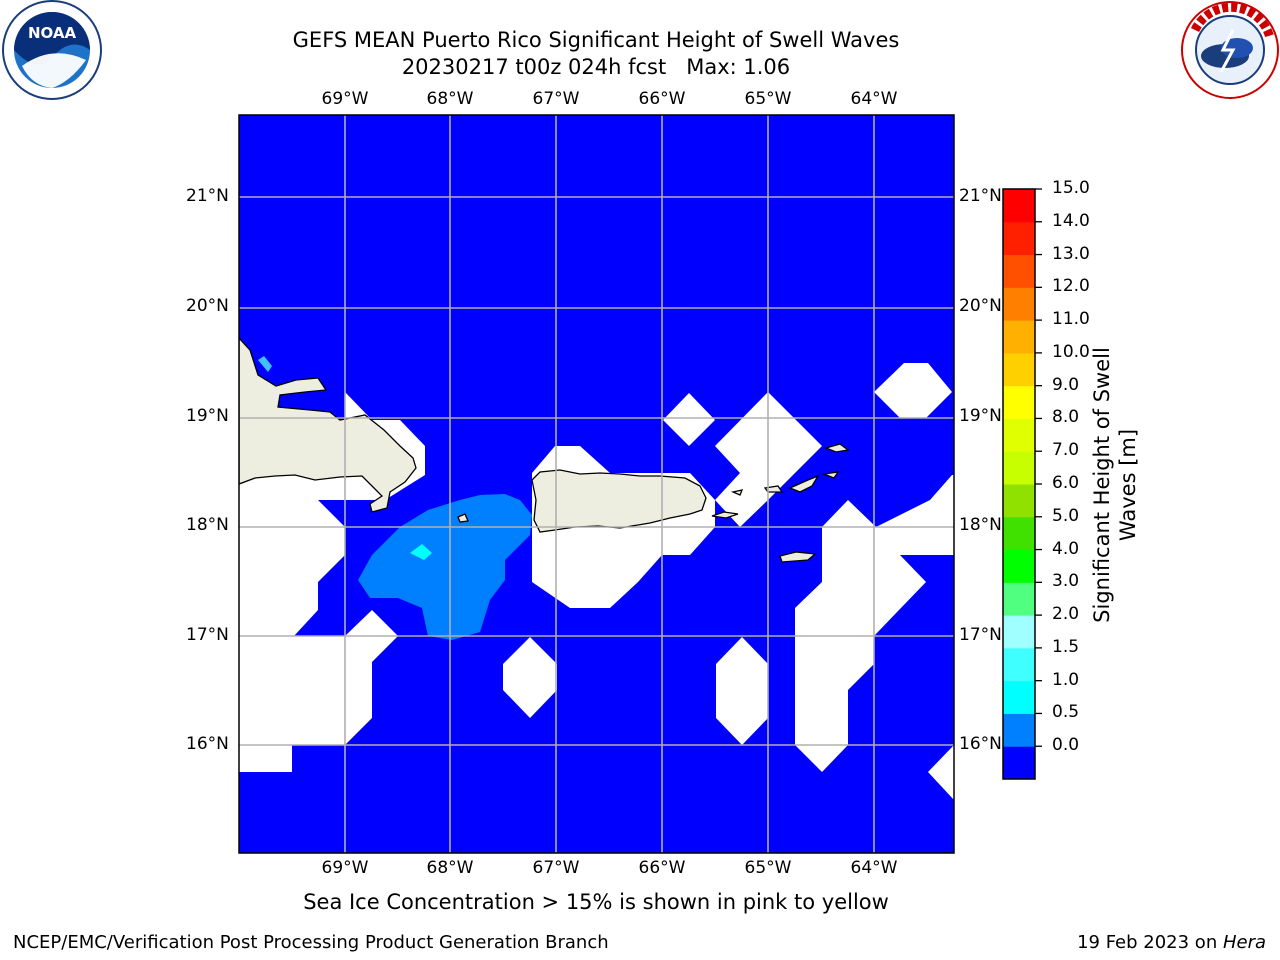  Describe the element at coordinates (207, 306) in the screenshot. I see `lat-tick-left: 20°N` at that location.